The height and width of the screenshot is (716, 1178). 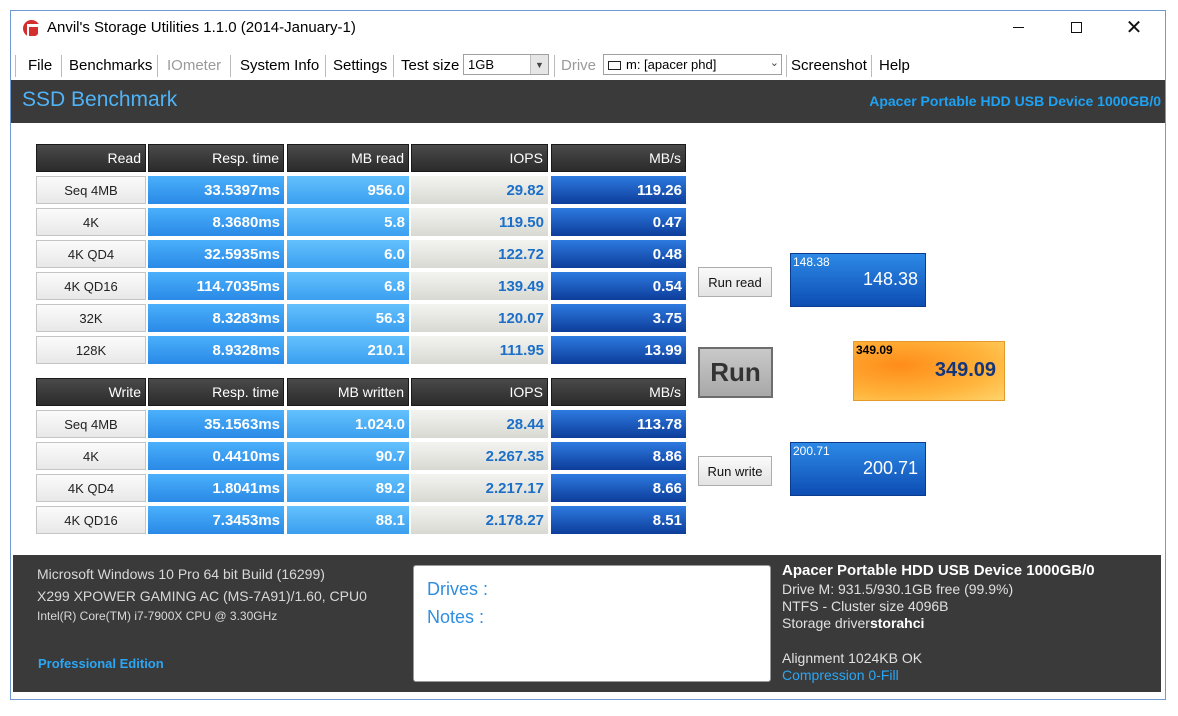 I want to click on total-score-small: 349.09, so click(x=874, y=350).